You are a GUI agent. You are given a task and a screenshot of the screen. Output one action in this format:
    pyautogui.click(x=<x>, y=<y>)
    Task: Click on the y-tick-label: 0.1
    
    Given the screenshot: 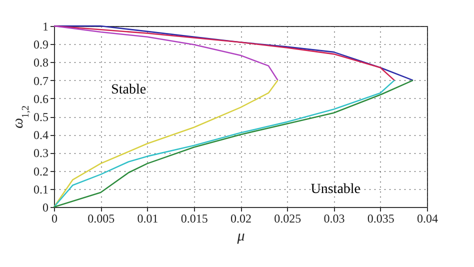 What is the action you would take?
    pyautogui.click(x=41, y=189)
    